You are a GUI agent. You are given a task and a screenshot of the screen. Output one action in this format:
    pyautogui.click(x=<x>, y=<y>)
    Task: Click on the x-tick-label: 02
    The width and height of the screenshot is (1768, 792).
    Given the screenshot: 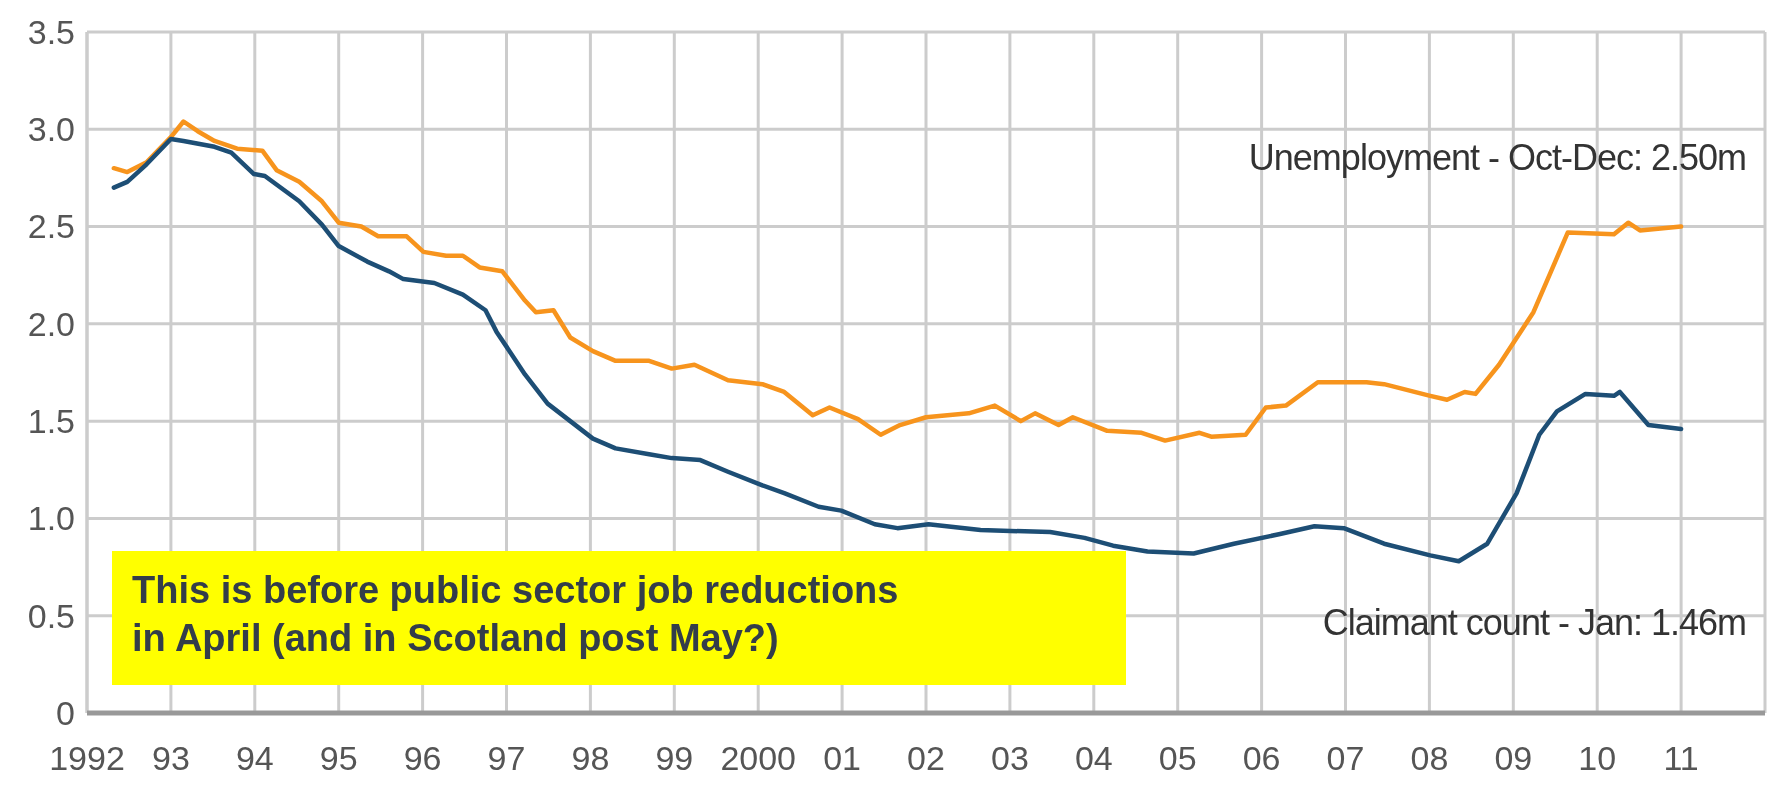 What is the action you would take?
    pyautogui.click(x=926, y=758)
    